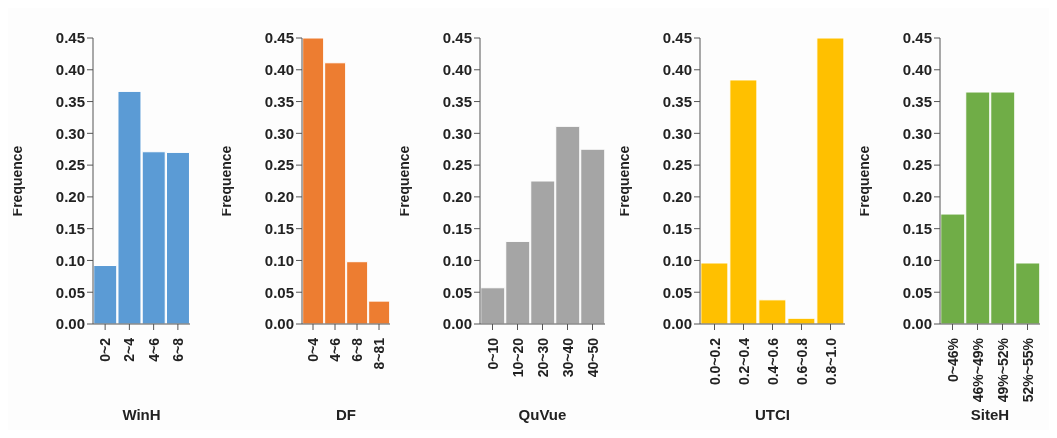 The height and width of the screenshot is (438, 1057). I want to click on x-tick-label: 10~20, so click(517, 357).